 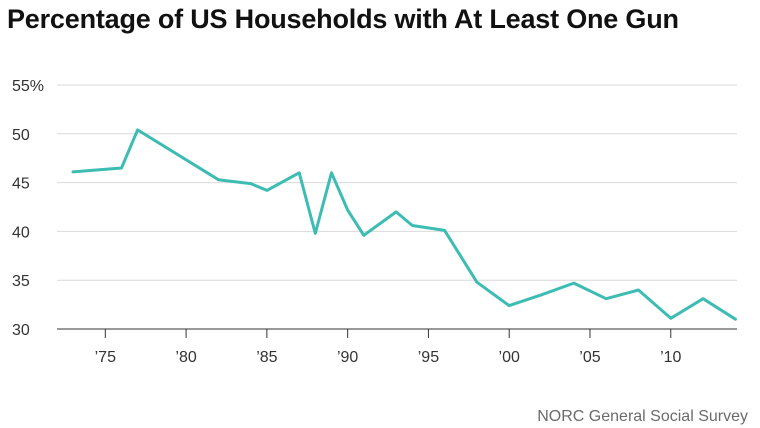 I want to click on x-tick-label: ’75, so click(x=105, y=357).